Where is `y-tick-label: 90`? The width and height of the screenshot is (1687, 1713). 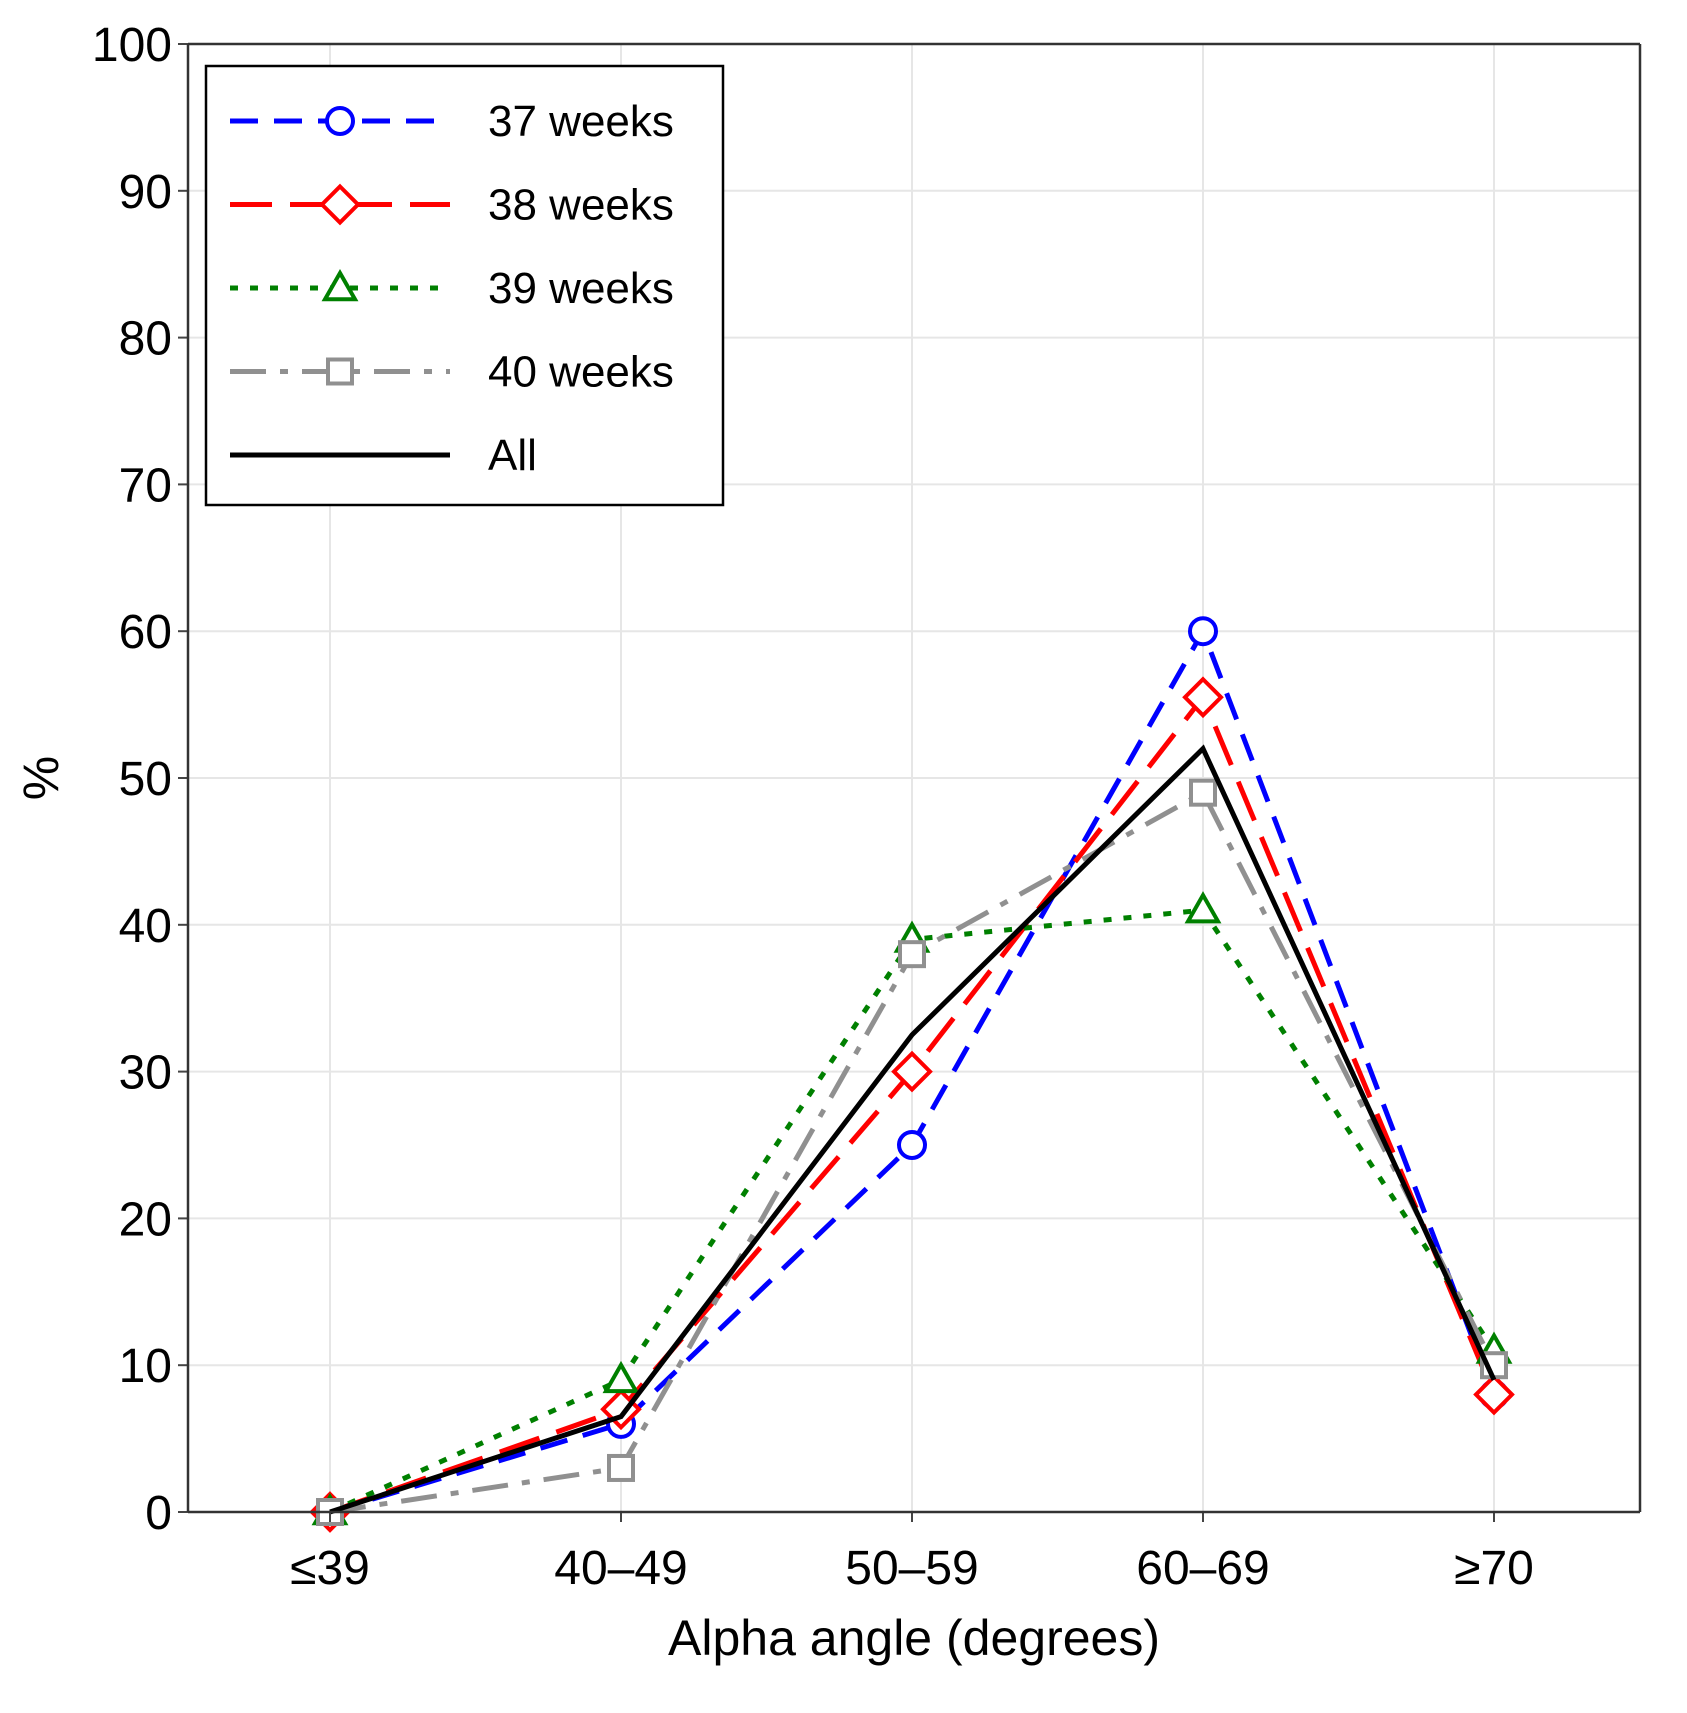 y-tick-label: 90 is located at coordinates (145, 192).